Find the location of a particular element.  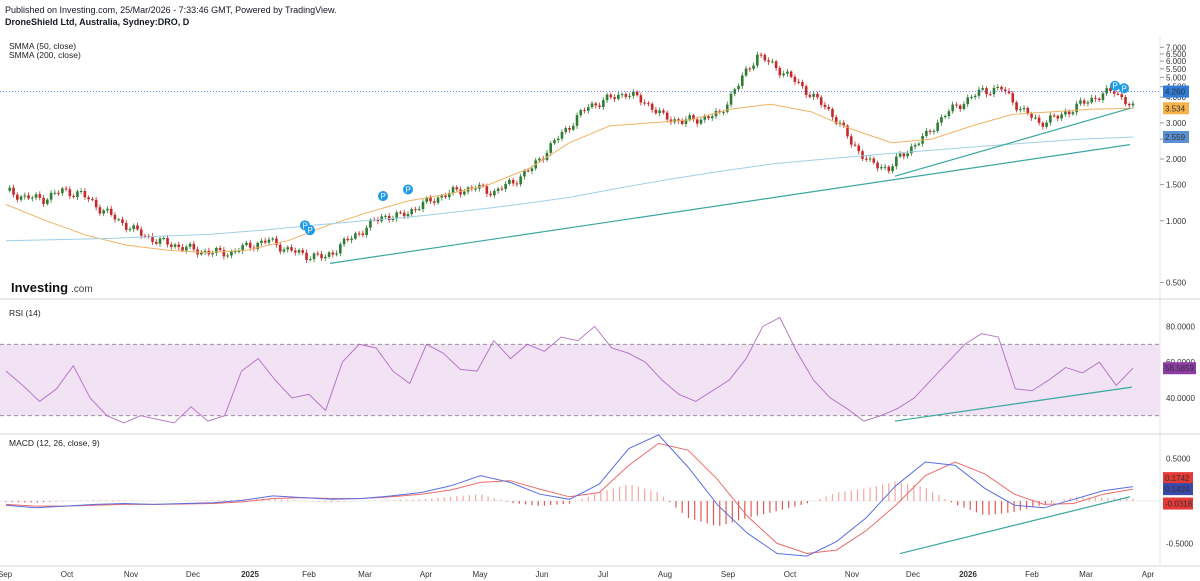

last-price-label: 4.260 is located at coordinates (1175, 92).